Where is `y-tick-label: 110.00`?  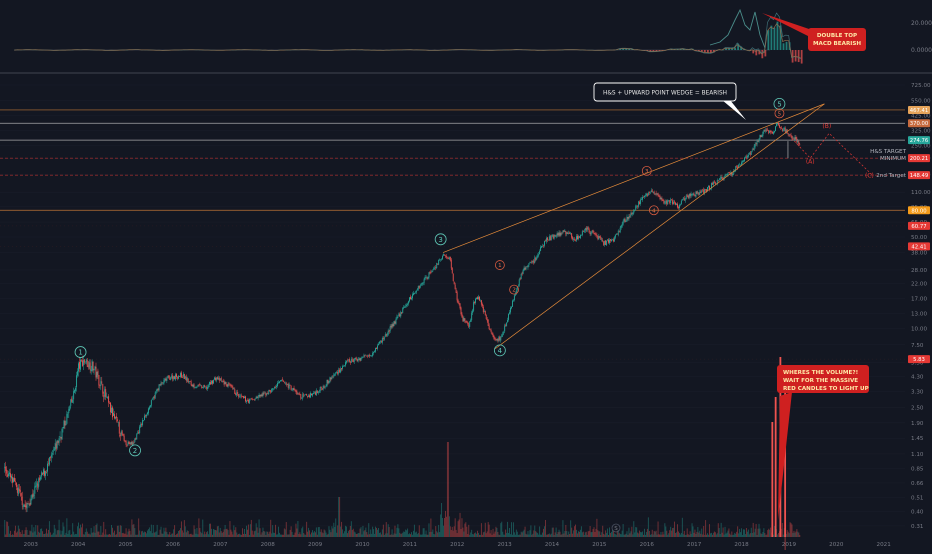
y-tick-label: 110.00 is located at coordinates (921, 193).